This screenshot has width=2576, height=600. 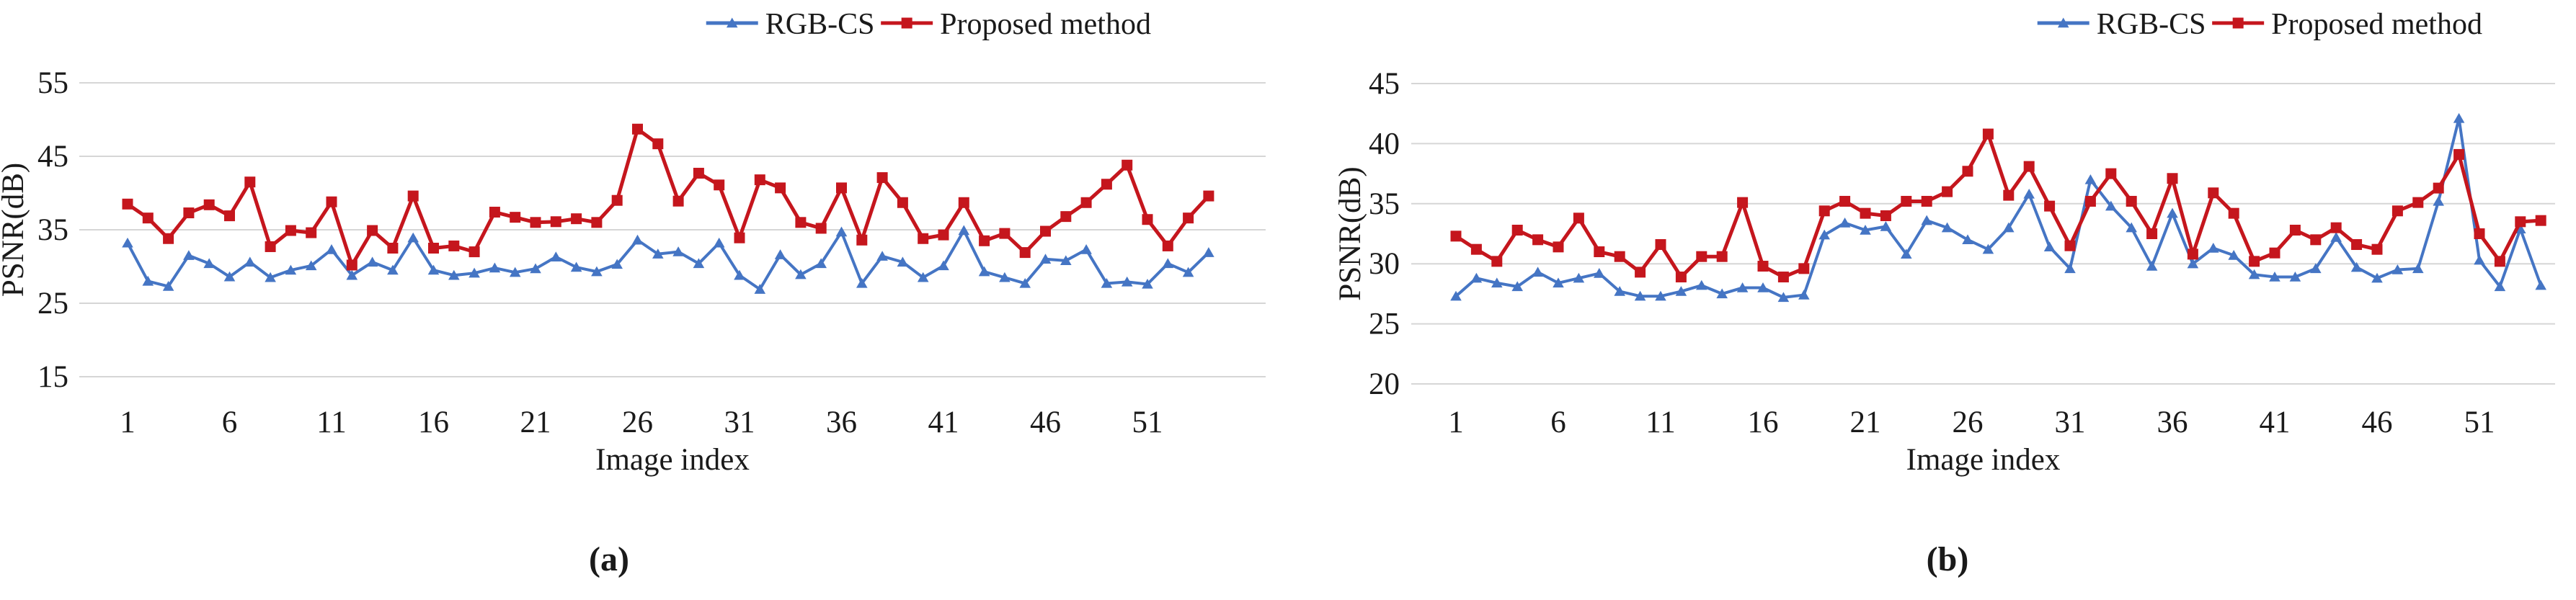 What do you see at coordinates (739, 422) in the screenshot?
I see `x-tick-label: 31` at bounding box center [739, 422].